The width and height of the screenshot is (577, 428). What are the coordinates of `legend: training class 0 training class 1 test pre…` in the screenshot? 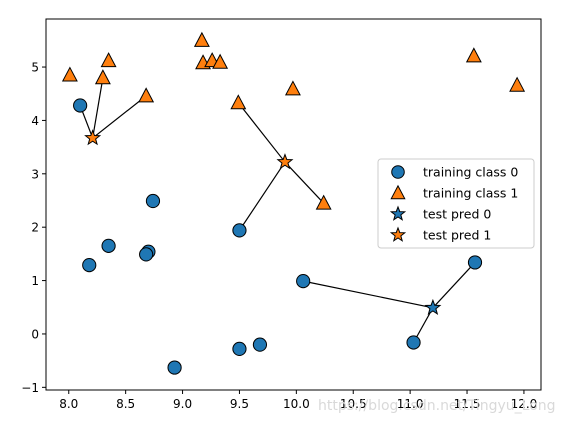 It's located at (456, 203).